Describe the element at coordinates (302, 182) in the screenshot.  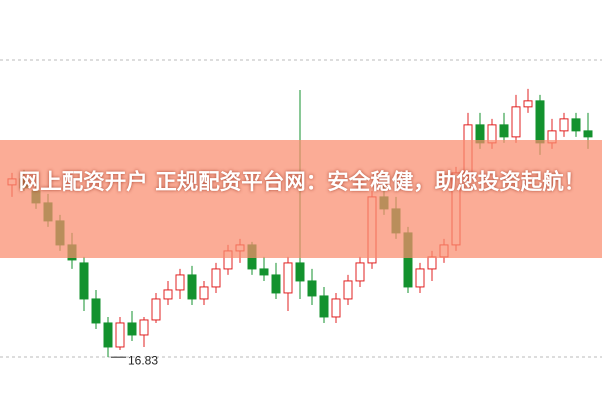
I see `banner-title: 网上配资开户 正规配资平台网：安全稳健，助您投资起航！` at that location.